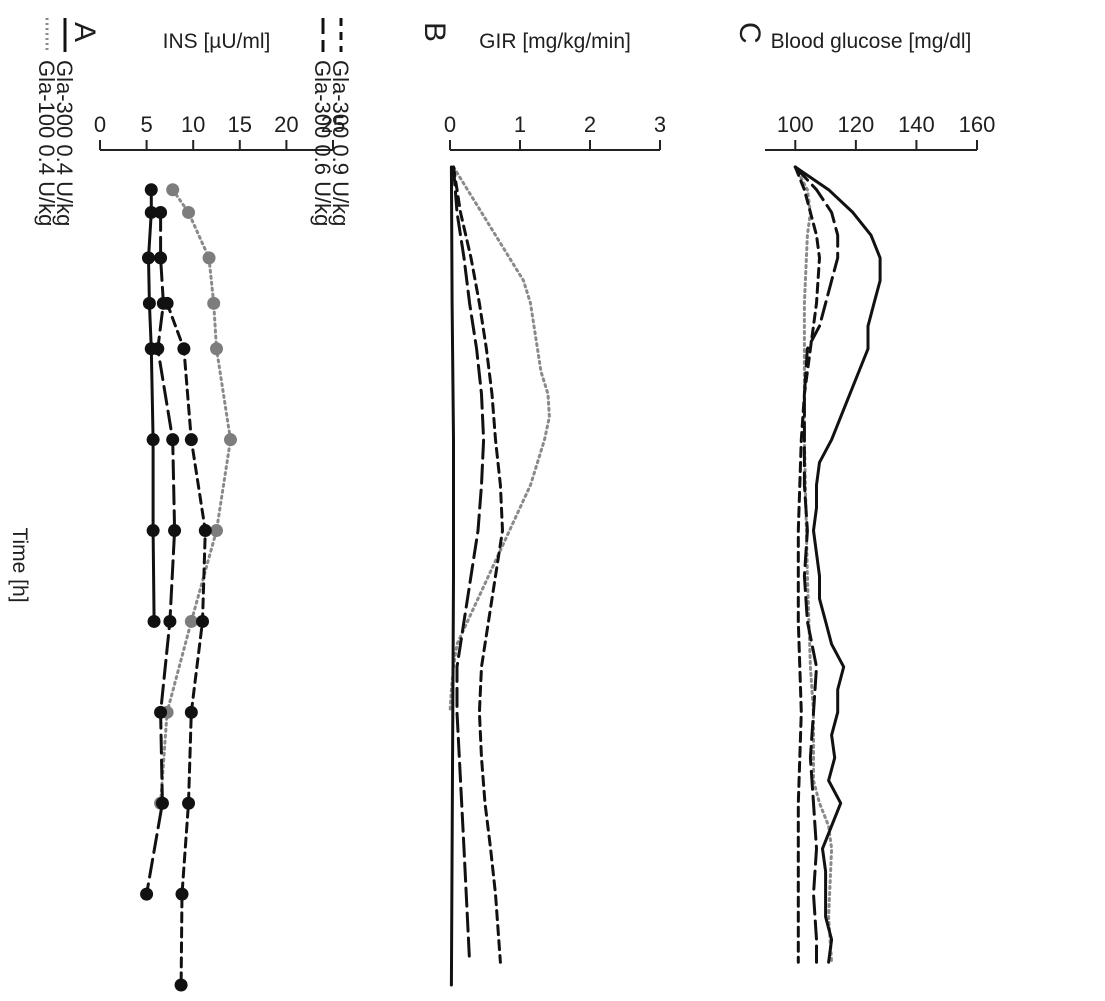  What do you see at coordinates (64, 143) in the screenshot?
I see `legend-label: Gla-300 0.4 U/kg` at bounding box center [64, 143].